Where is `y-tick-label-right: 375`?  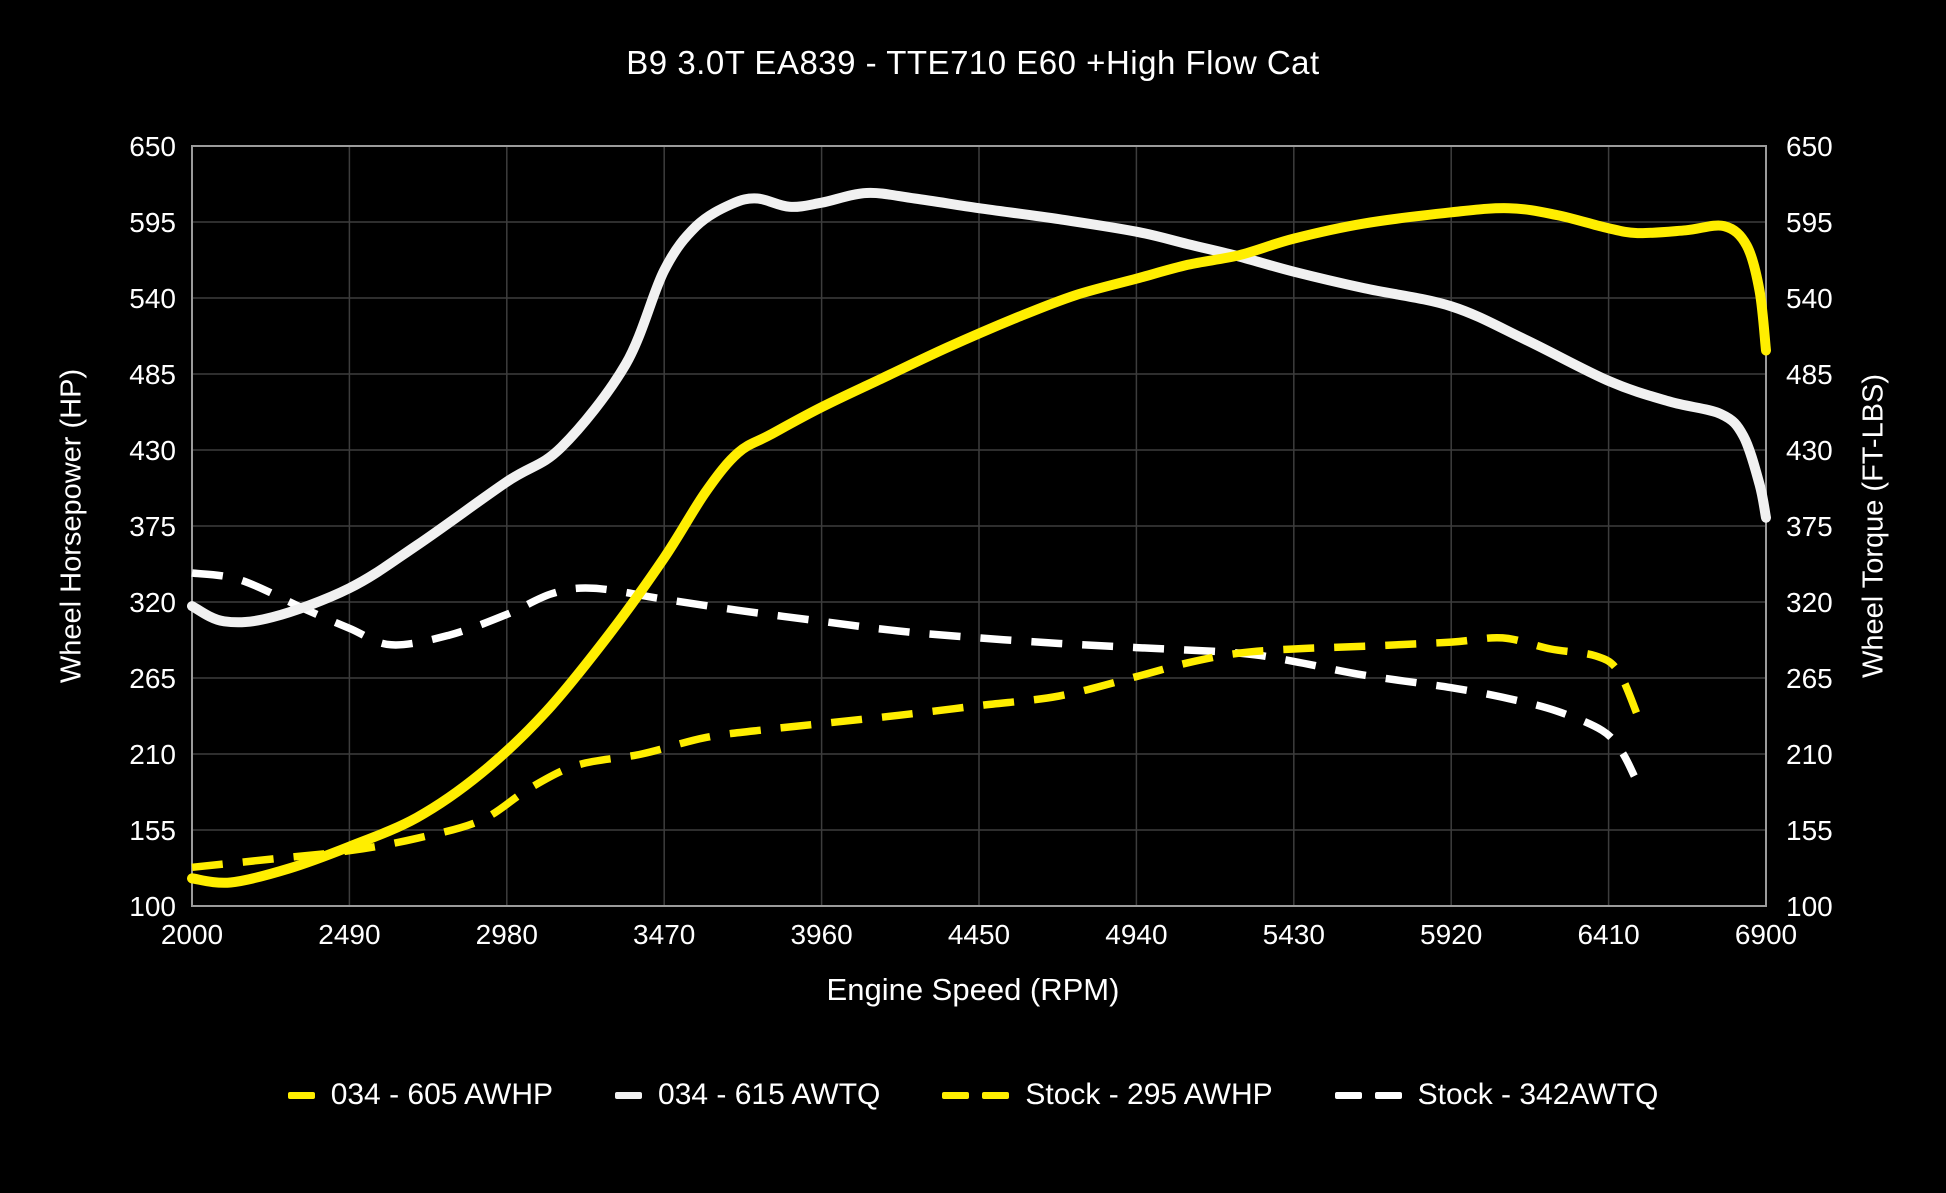
y-tick-label-right: 375 is located at coordinates (1809, 526).